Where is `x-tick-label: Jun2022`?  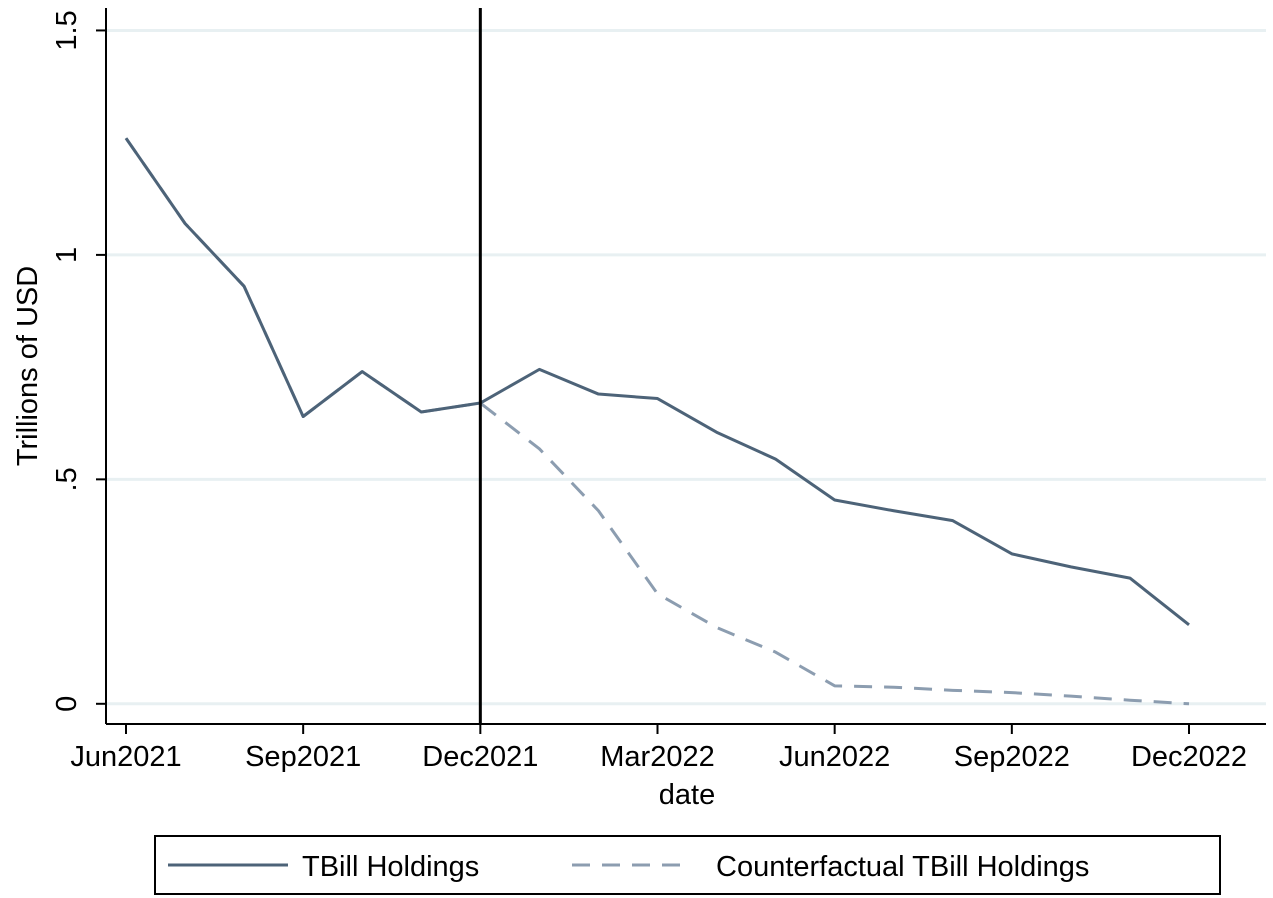 x-tick-label: Jun2022 is located at coordinates (834, 757).